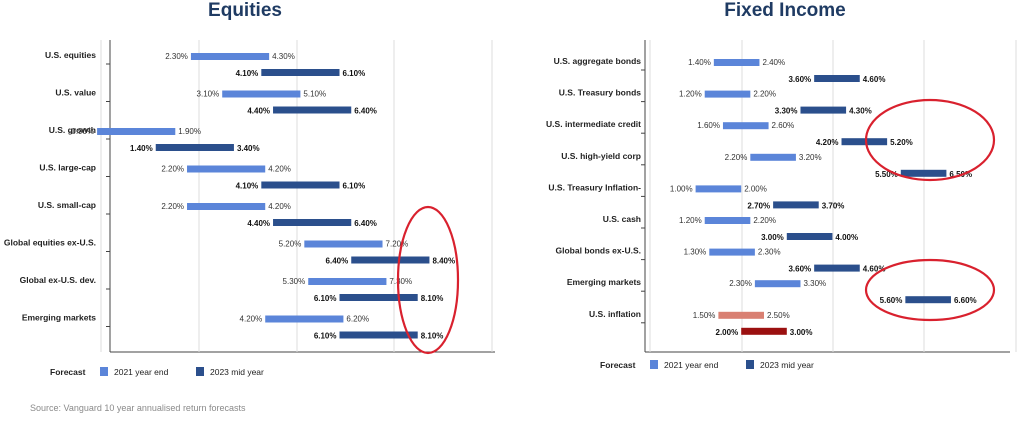  What do you see at coordinates (810, 157) in the screenshot?
I see `fixed-income-label-2021-high: 3.20%` at bounding box center [810, 157].